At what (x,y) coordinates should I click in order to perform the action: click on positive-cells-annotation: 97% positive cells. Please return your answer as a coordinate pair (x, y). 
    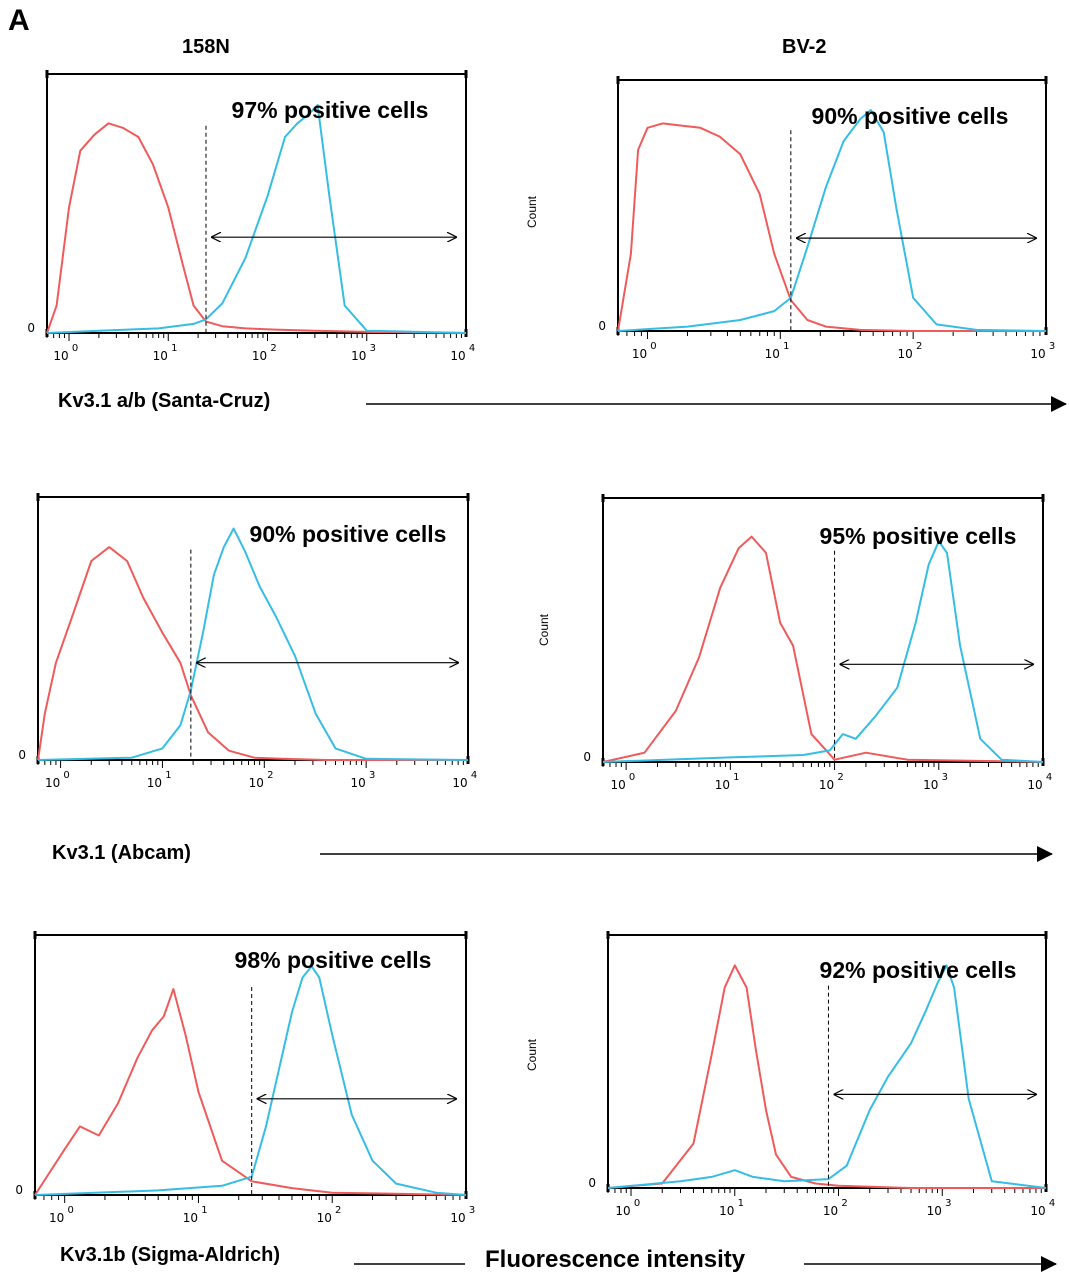
    Looking at the image, I should click on (330, 110).